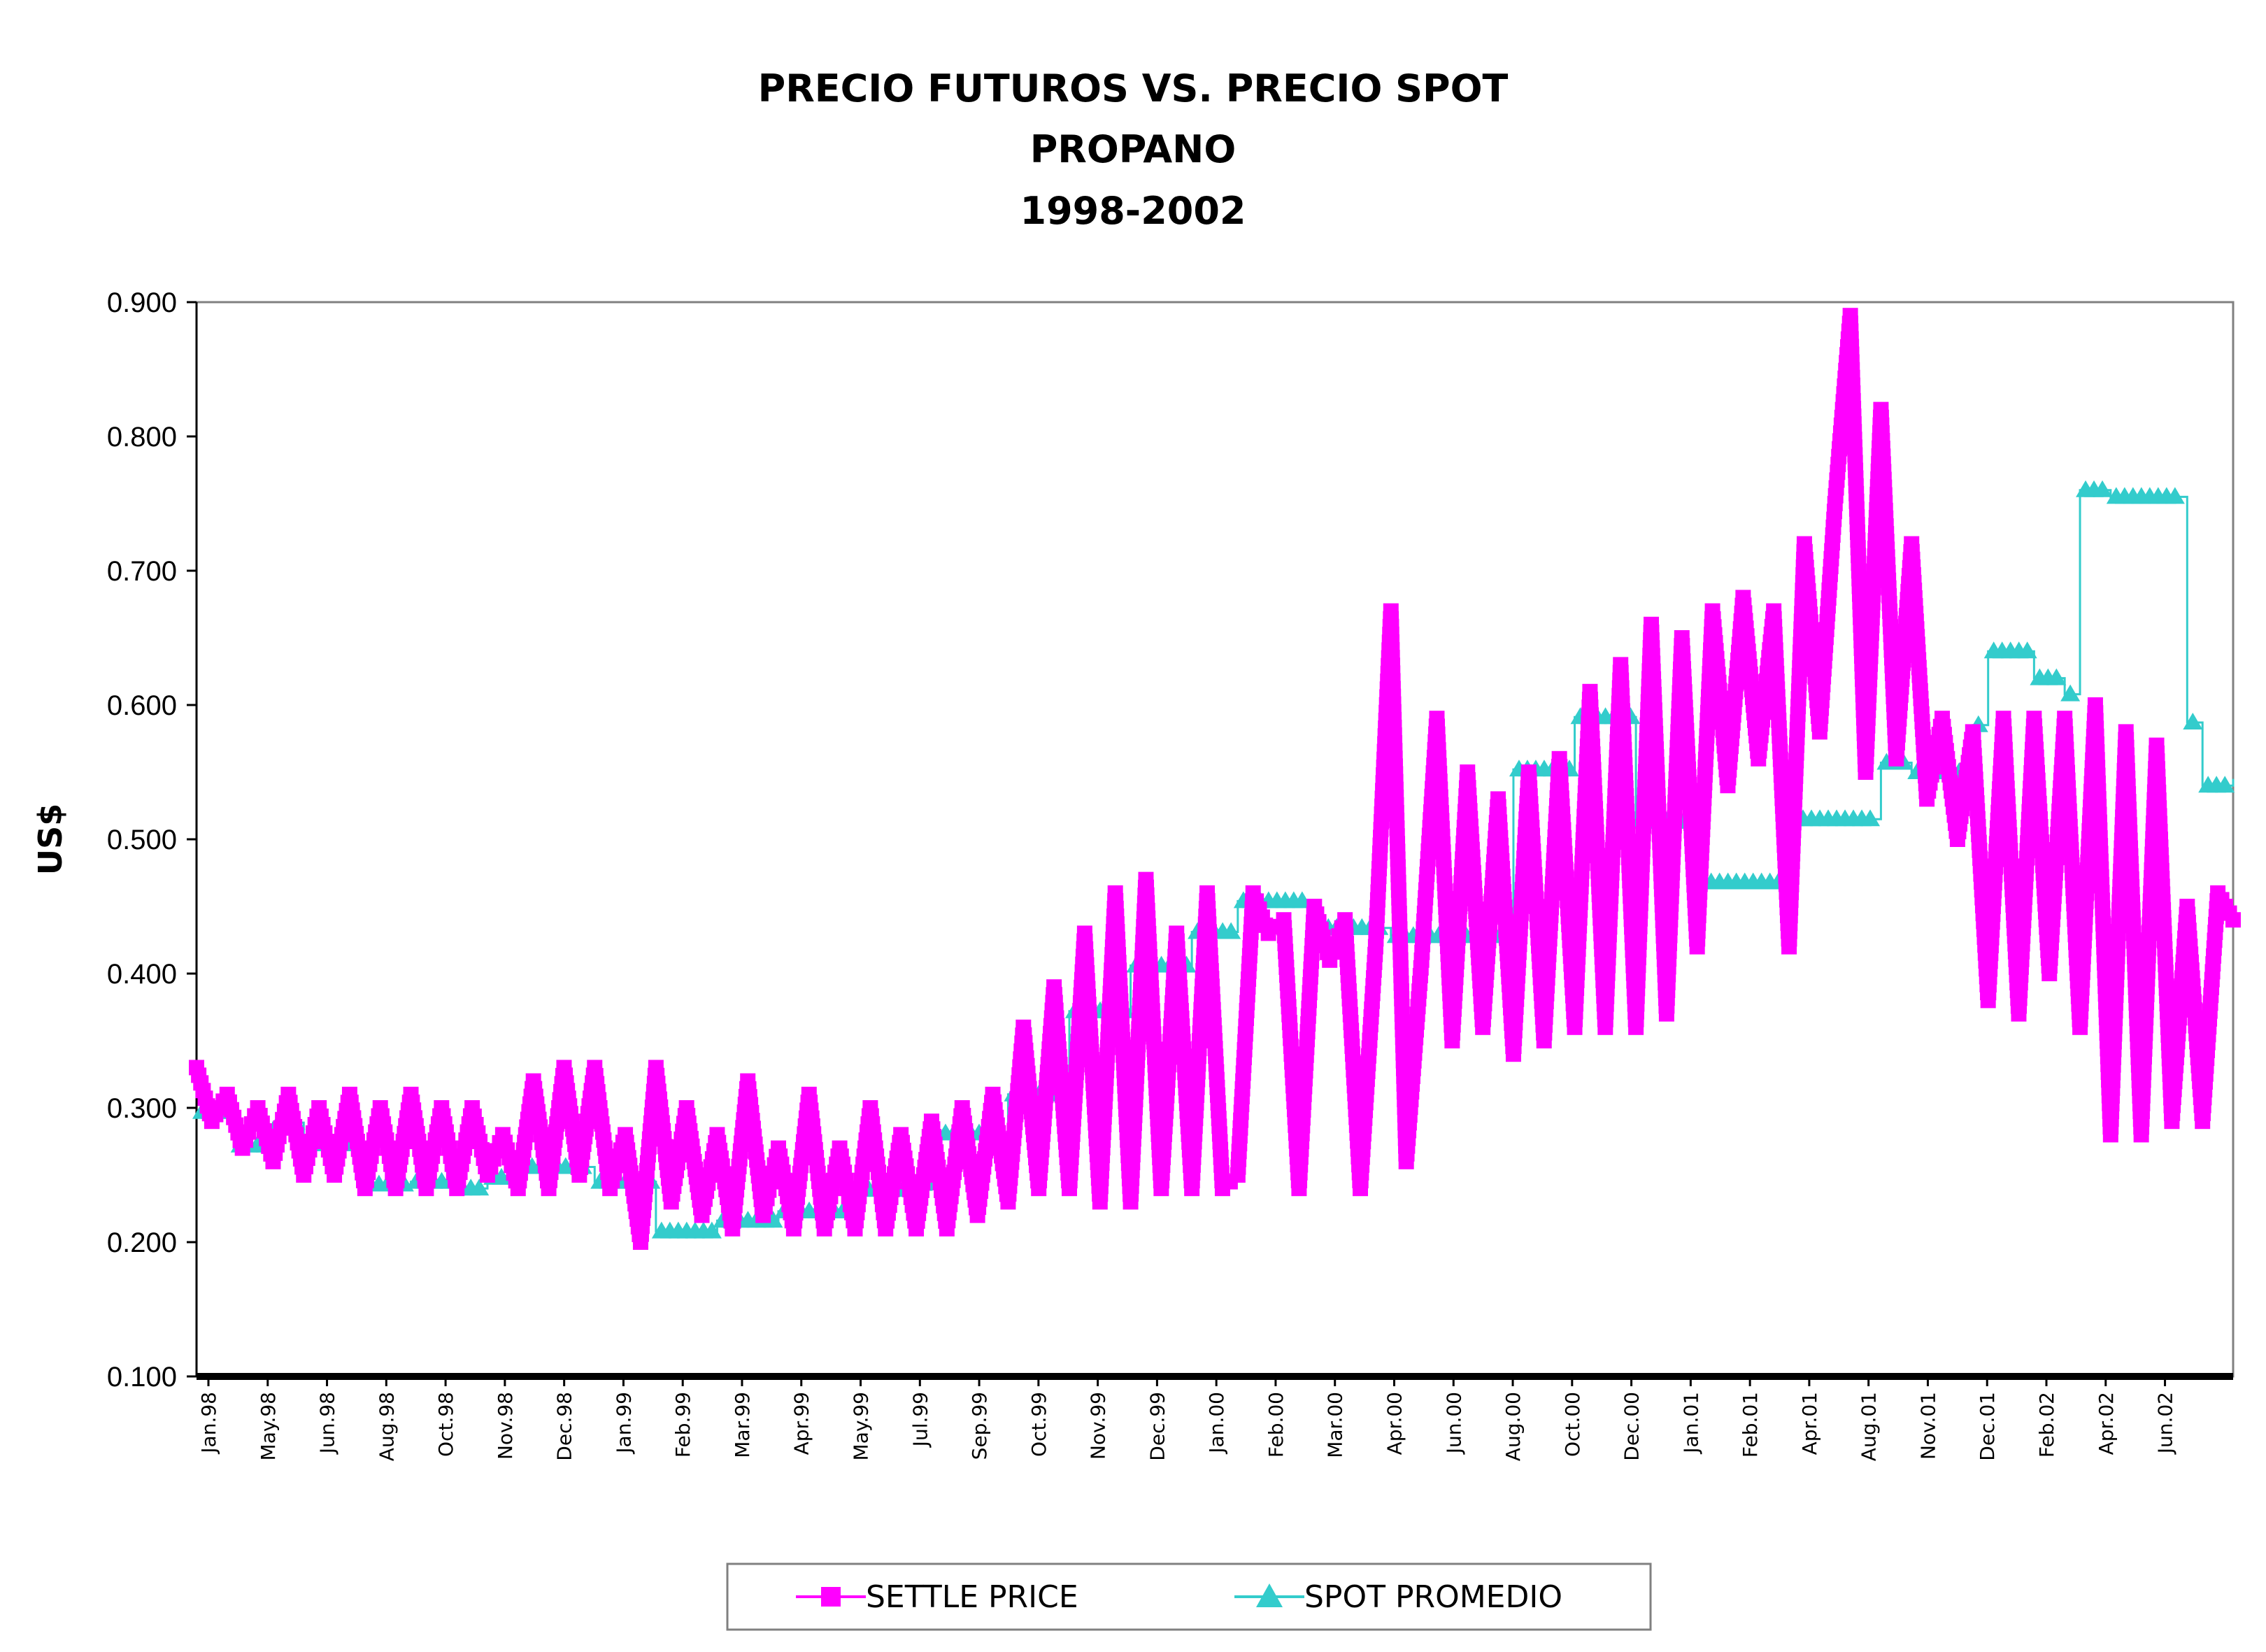 Image resolution: width=2266 pixels, height=1652 pixels. I want to click on legend: SETTLE PRICE SPOT PROMEDIO, so click(1189, 1596).